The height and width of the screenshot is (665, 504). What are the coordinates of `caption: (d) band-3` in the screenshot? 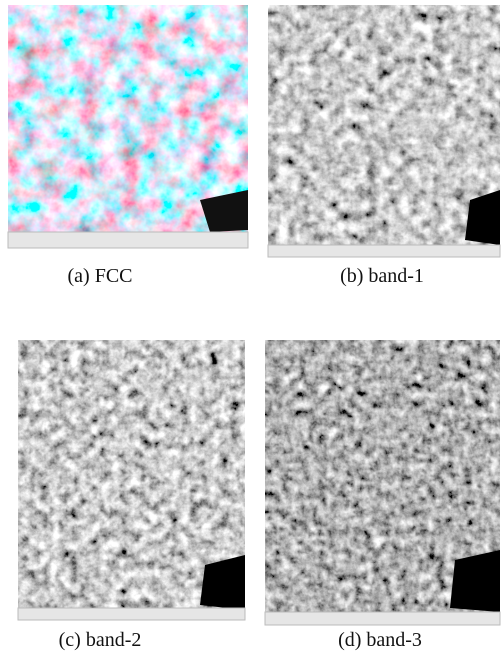 It's located at (380, 640).